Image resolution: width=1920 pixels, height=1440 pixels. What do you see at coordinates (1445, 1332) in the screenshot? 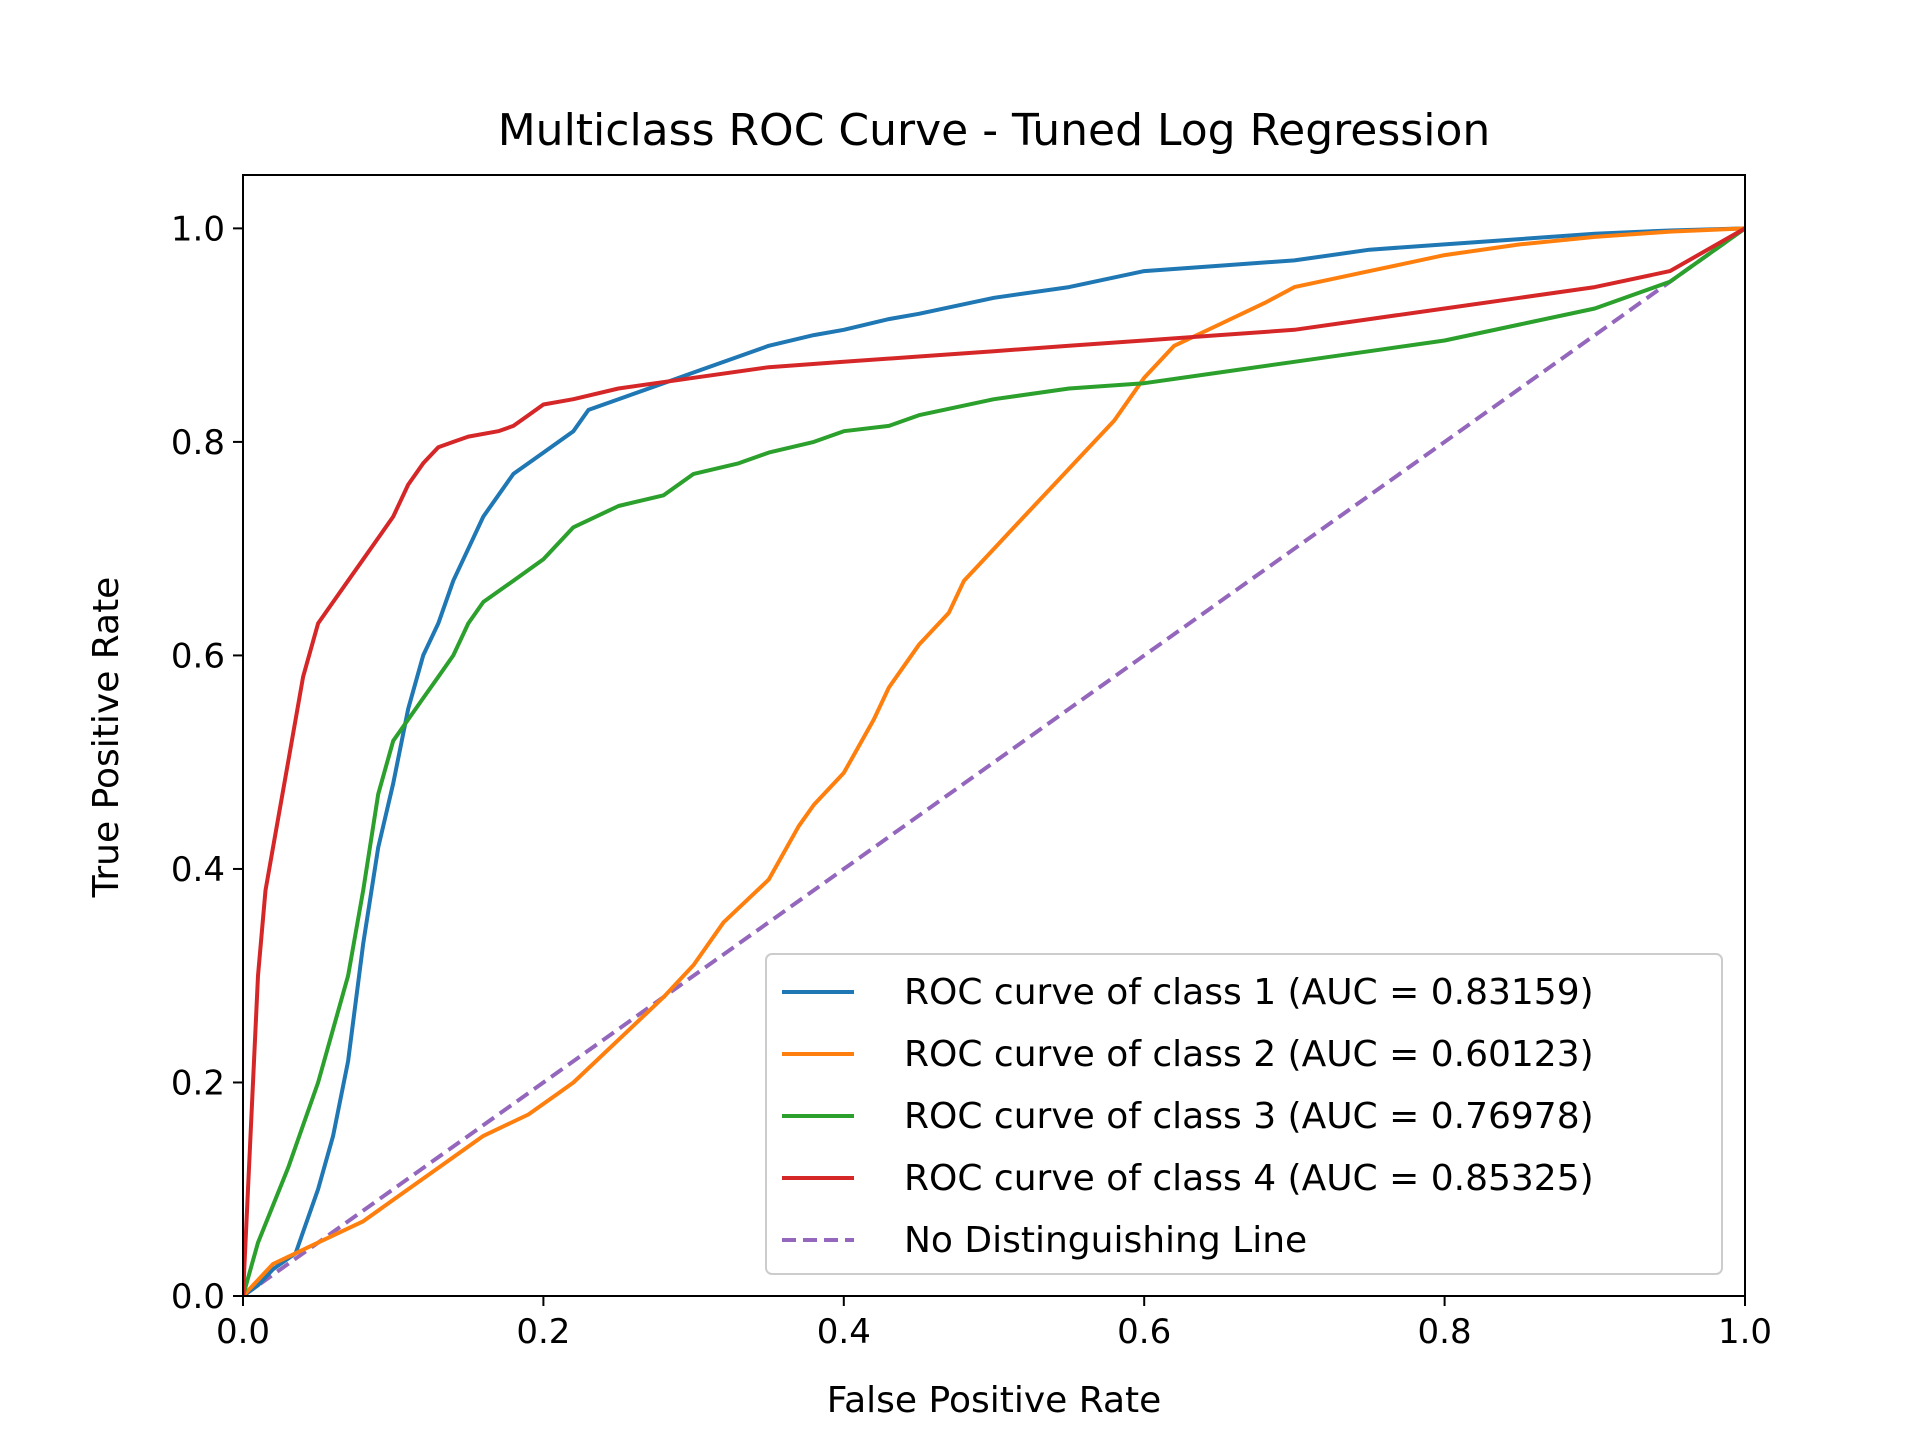
I see `x-tick-label: 0.8` at bounding box center [1445, 1332].